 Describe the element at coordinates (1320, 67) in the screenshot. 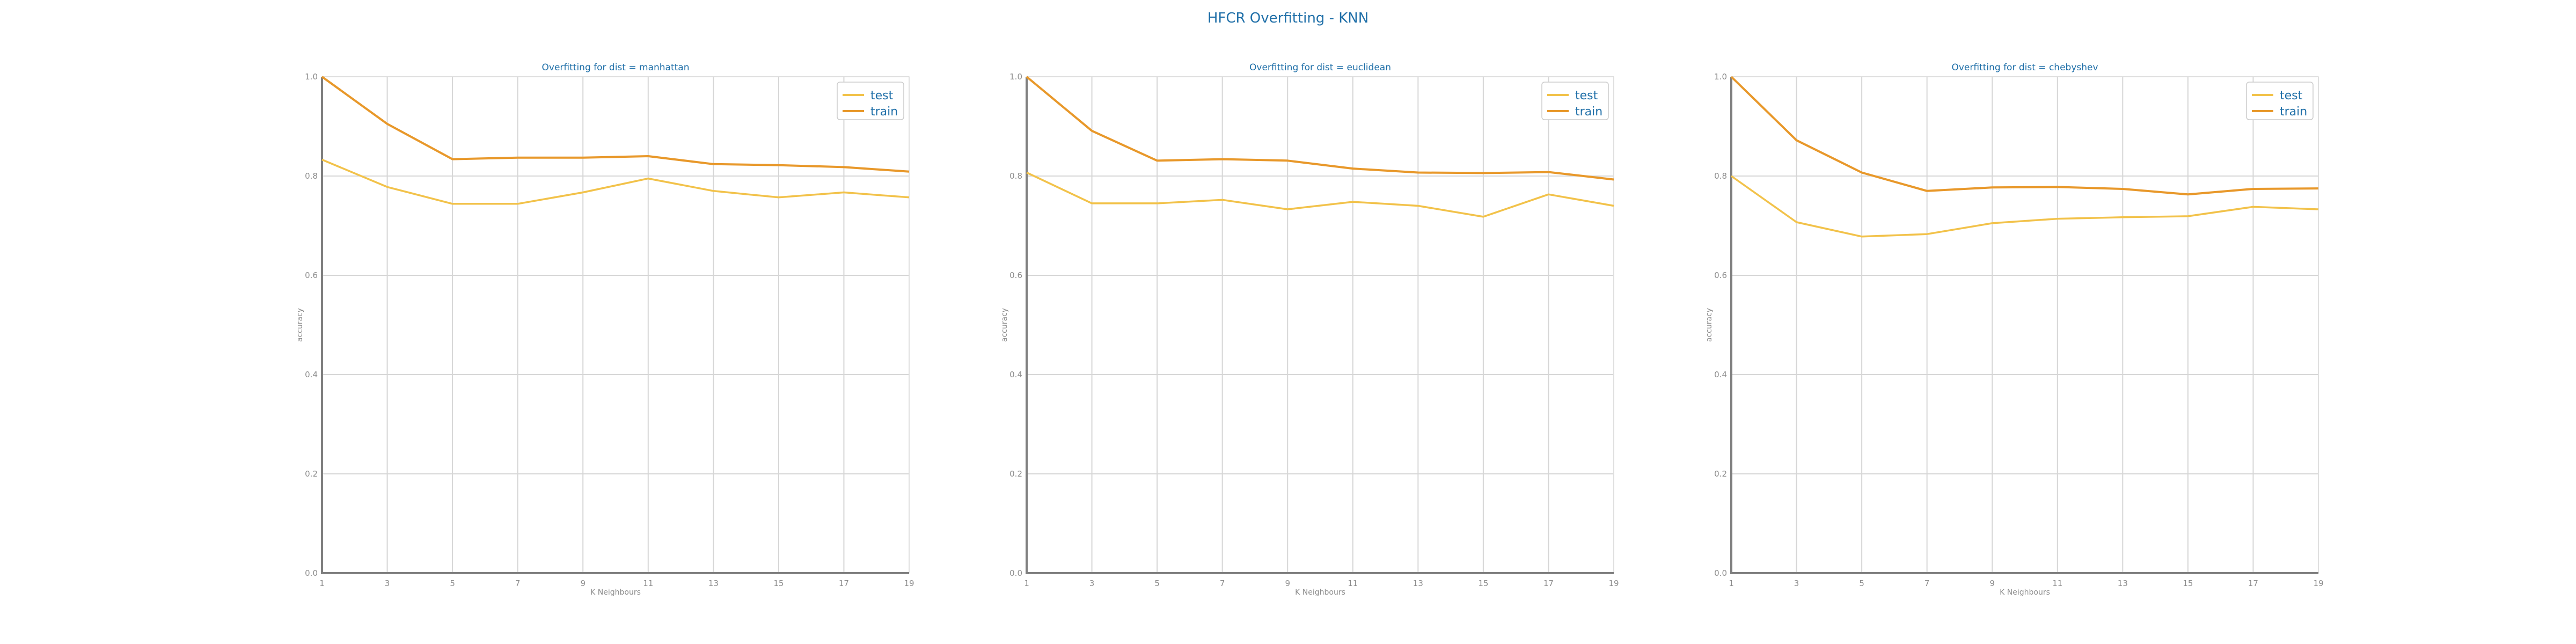

I see `panel-title: Overfitting for dist = euclidean` at that location.